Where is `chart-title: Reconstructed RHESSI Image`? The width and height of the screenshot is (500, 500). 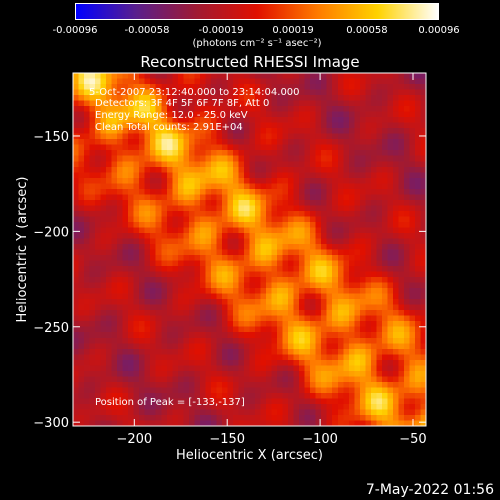
chart-title: Reconstructed RHESSI Image is located at coordinates (250, 62).